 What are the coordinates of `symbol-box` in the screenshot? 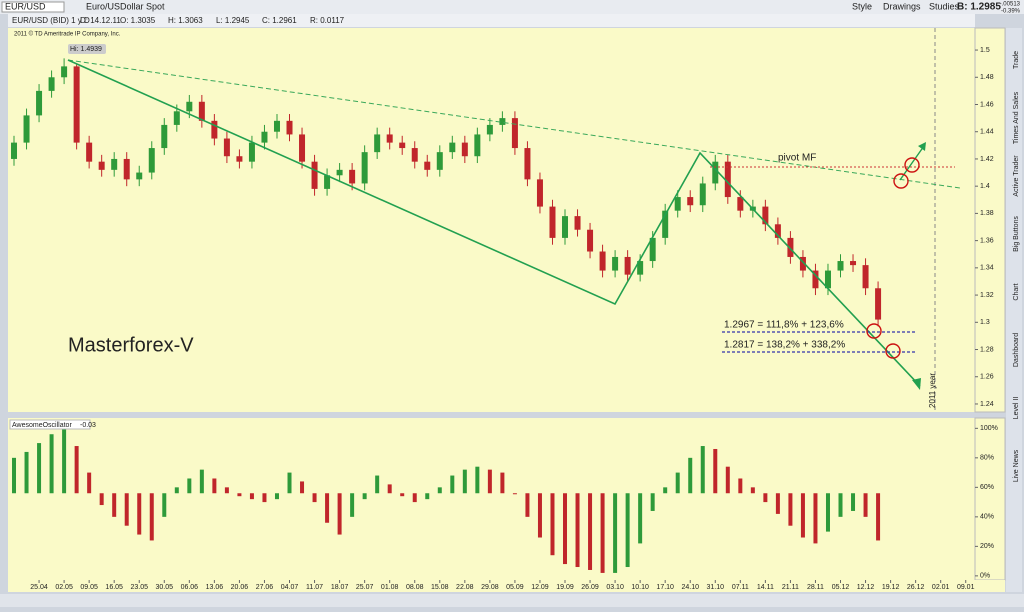 It's located at (33, 7).